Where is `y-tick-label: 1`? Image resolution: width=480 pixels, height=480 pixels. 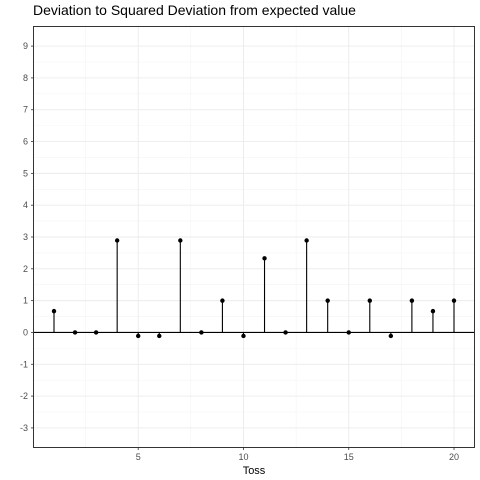
y-tick-label: 1 is located at coordinates (25, 301).